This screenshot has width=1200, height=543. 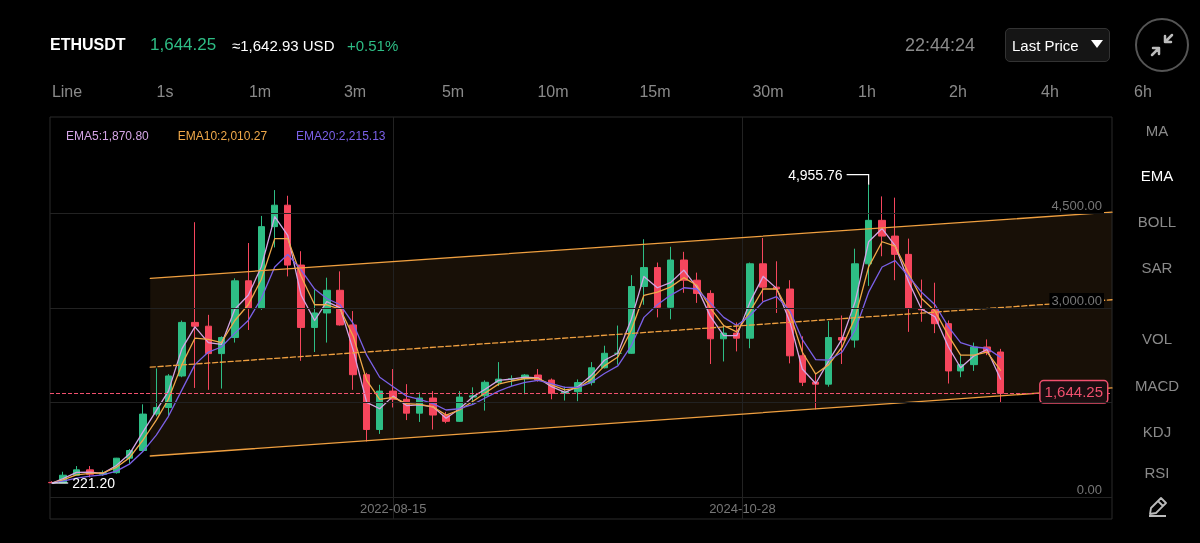 I want to click on text: EMA20:2,215.13, so click(x=341, y=136).